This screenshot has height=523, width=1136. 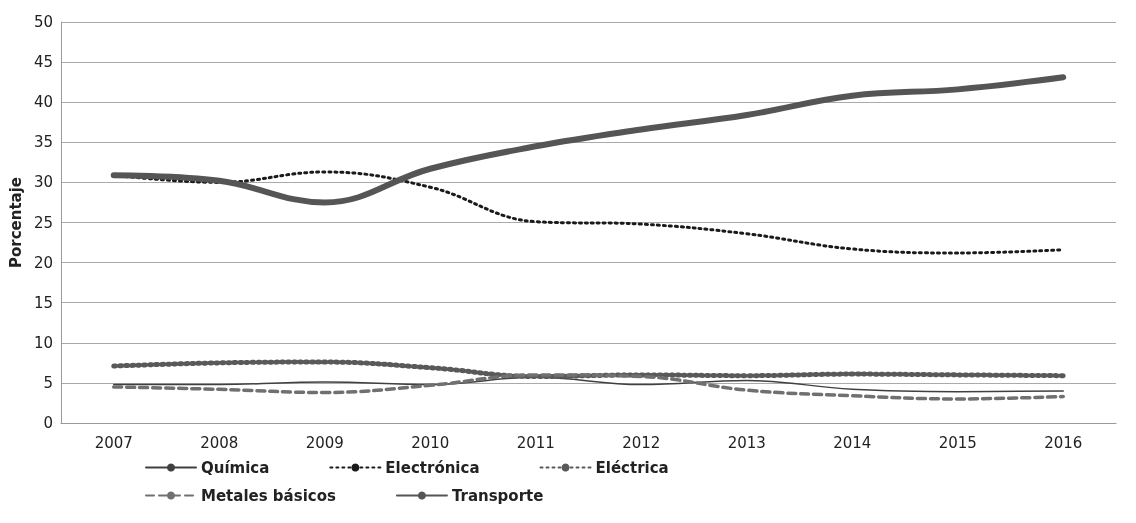 I want to click on x-tick-label: 2014, so click(x=852, y=442).